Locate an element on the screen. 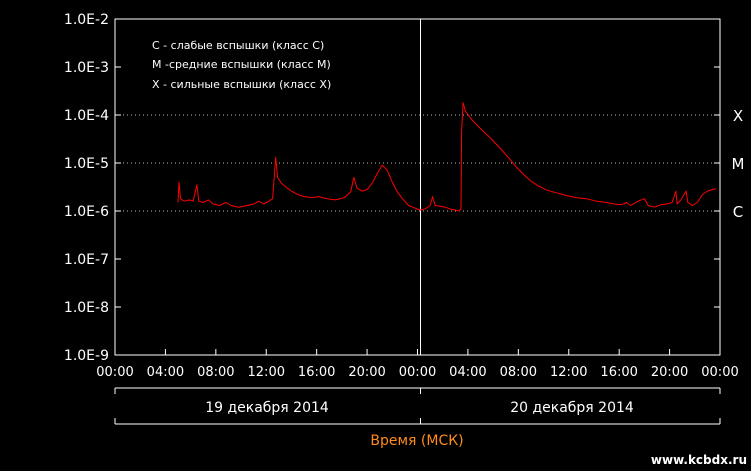  legend-entry-x: X - сильные вспышки (класс X) is located at coordinates (241, 84).